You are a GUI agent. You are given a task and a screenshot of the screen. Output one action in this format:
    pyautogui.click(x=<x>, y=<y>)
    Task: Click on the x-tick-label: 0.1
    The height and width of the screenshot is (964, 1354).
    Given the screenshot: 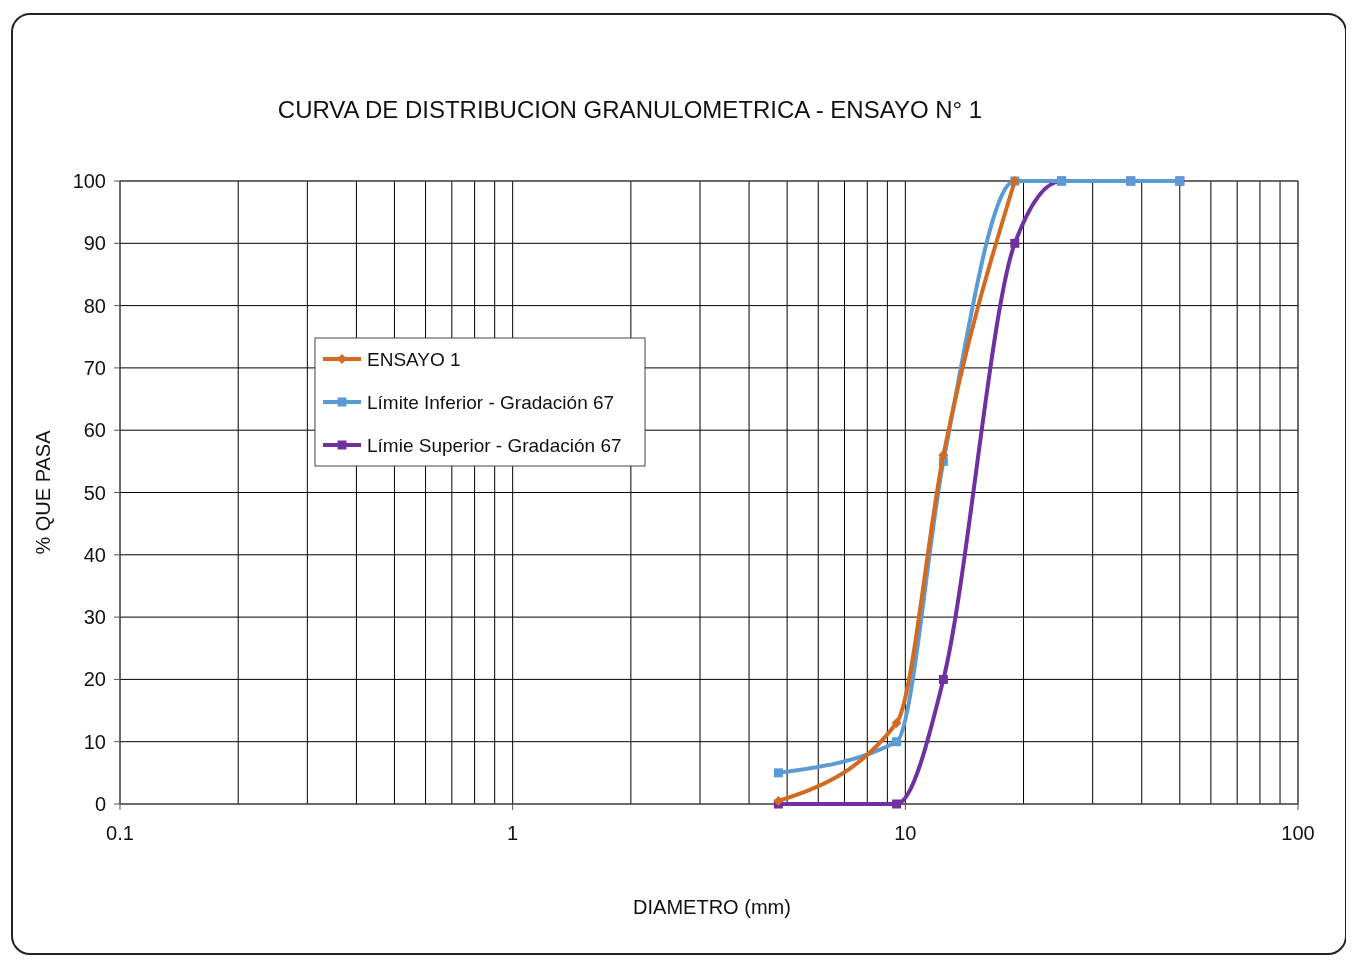 What is the action you would take?
    pyautogui.click(x=120, y=833)
    